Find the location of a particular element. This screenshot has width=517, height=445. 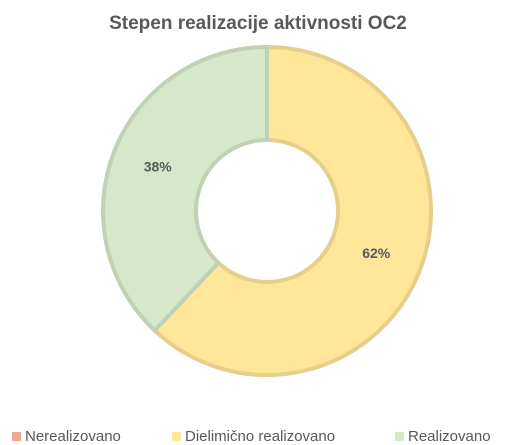

legend-label: Dielimično realizovano is located at coordinates (260, 436).